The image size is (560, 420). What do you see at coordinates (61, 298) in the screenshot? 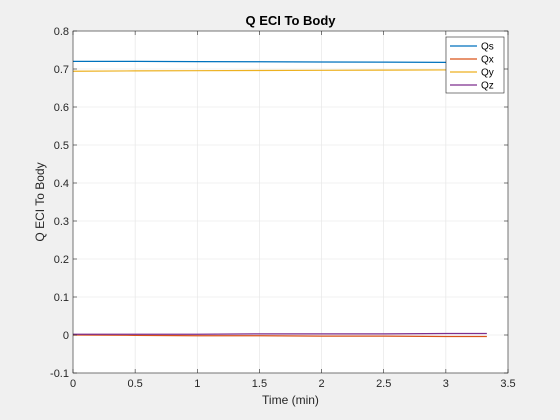
I see `y-tick-label: 0.1` at bounding box center [61, 298].